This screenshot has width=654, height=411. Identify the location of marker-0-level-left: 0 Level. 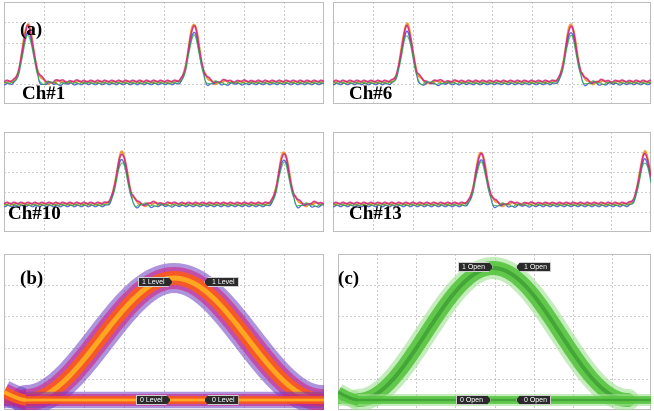
(153, 400).